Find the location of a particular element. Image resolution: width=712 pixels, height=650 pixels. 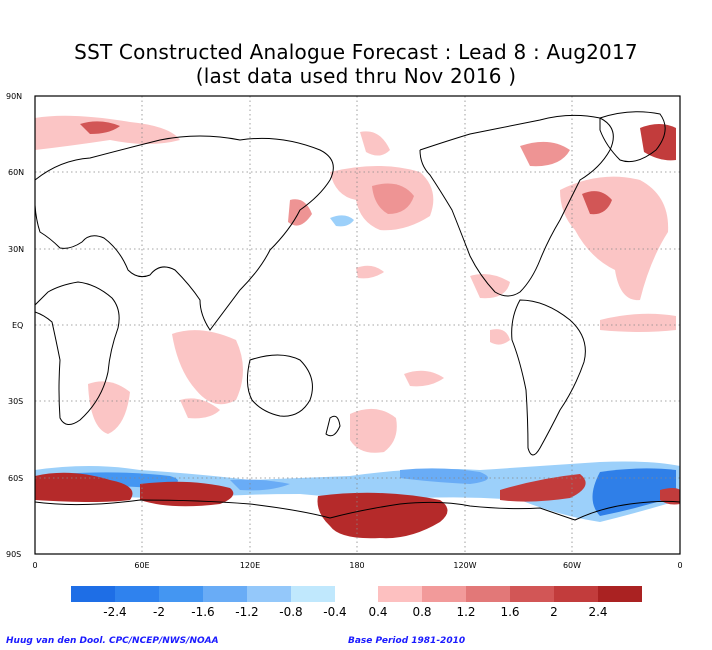

legend-value-label: -1.6 is located at coordinates (202, 612).